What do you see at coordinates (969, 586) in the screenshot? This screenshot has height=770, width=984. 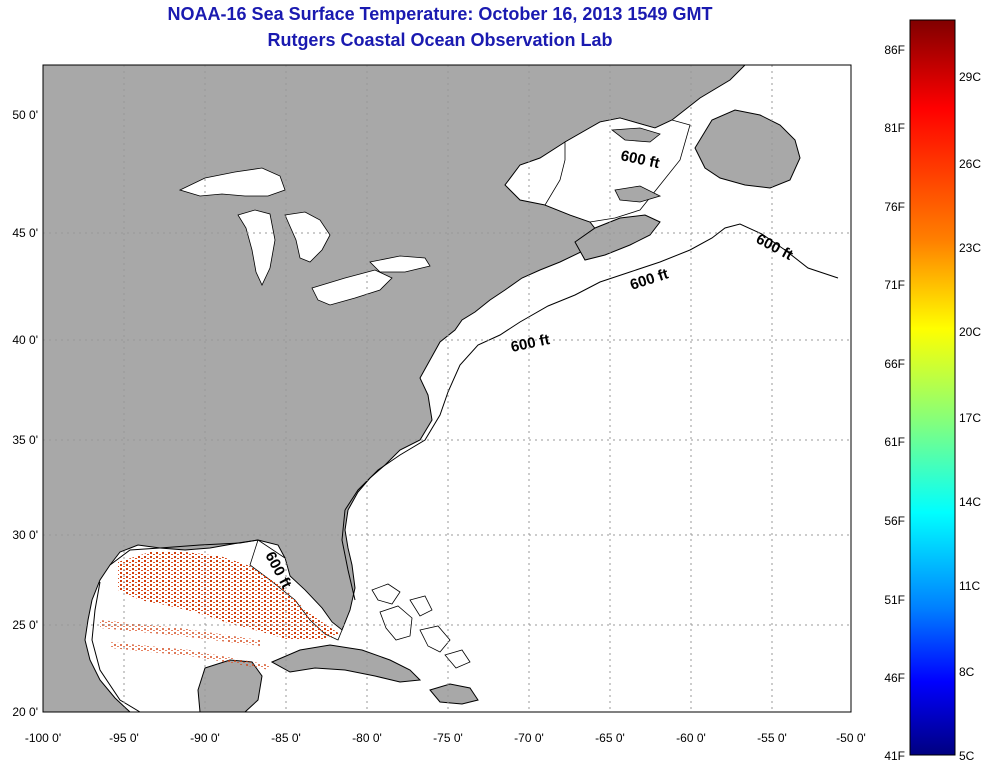 I see `colorbar-c-label: 11C` at bounding box center [969, 586].